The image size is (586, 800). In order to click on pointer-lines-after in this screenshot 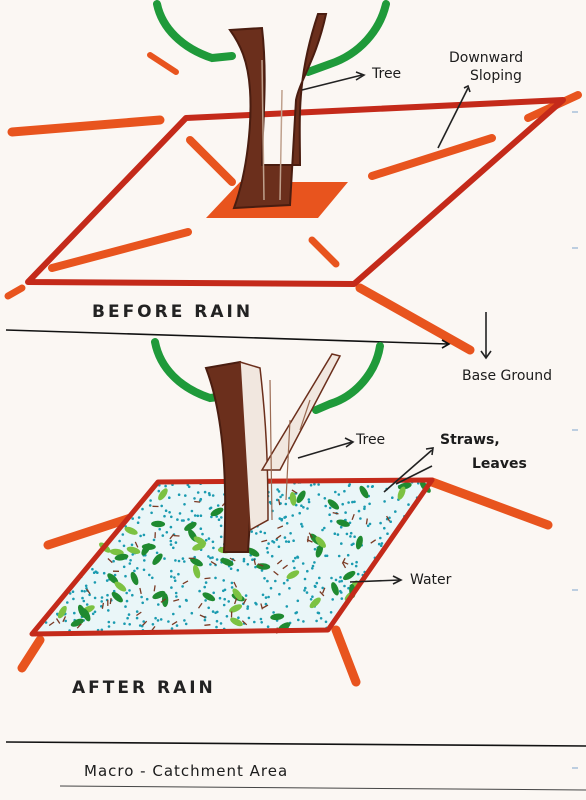, I will do `click(365, 511)`.